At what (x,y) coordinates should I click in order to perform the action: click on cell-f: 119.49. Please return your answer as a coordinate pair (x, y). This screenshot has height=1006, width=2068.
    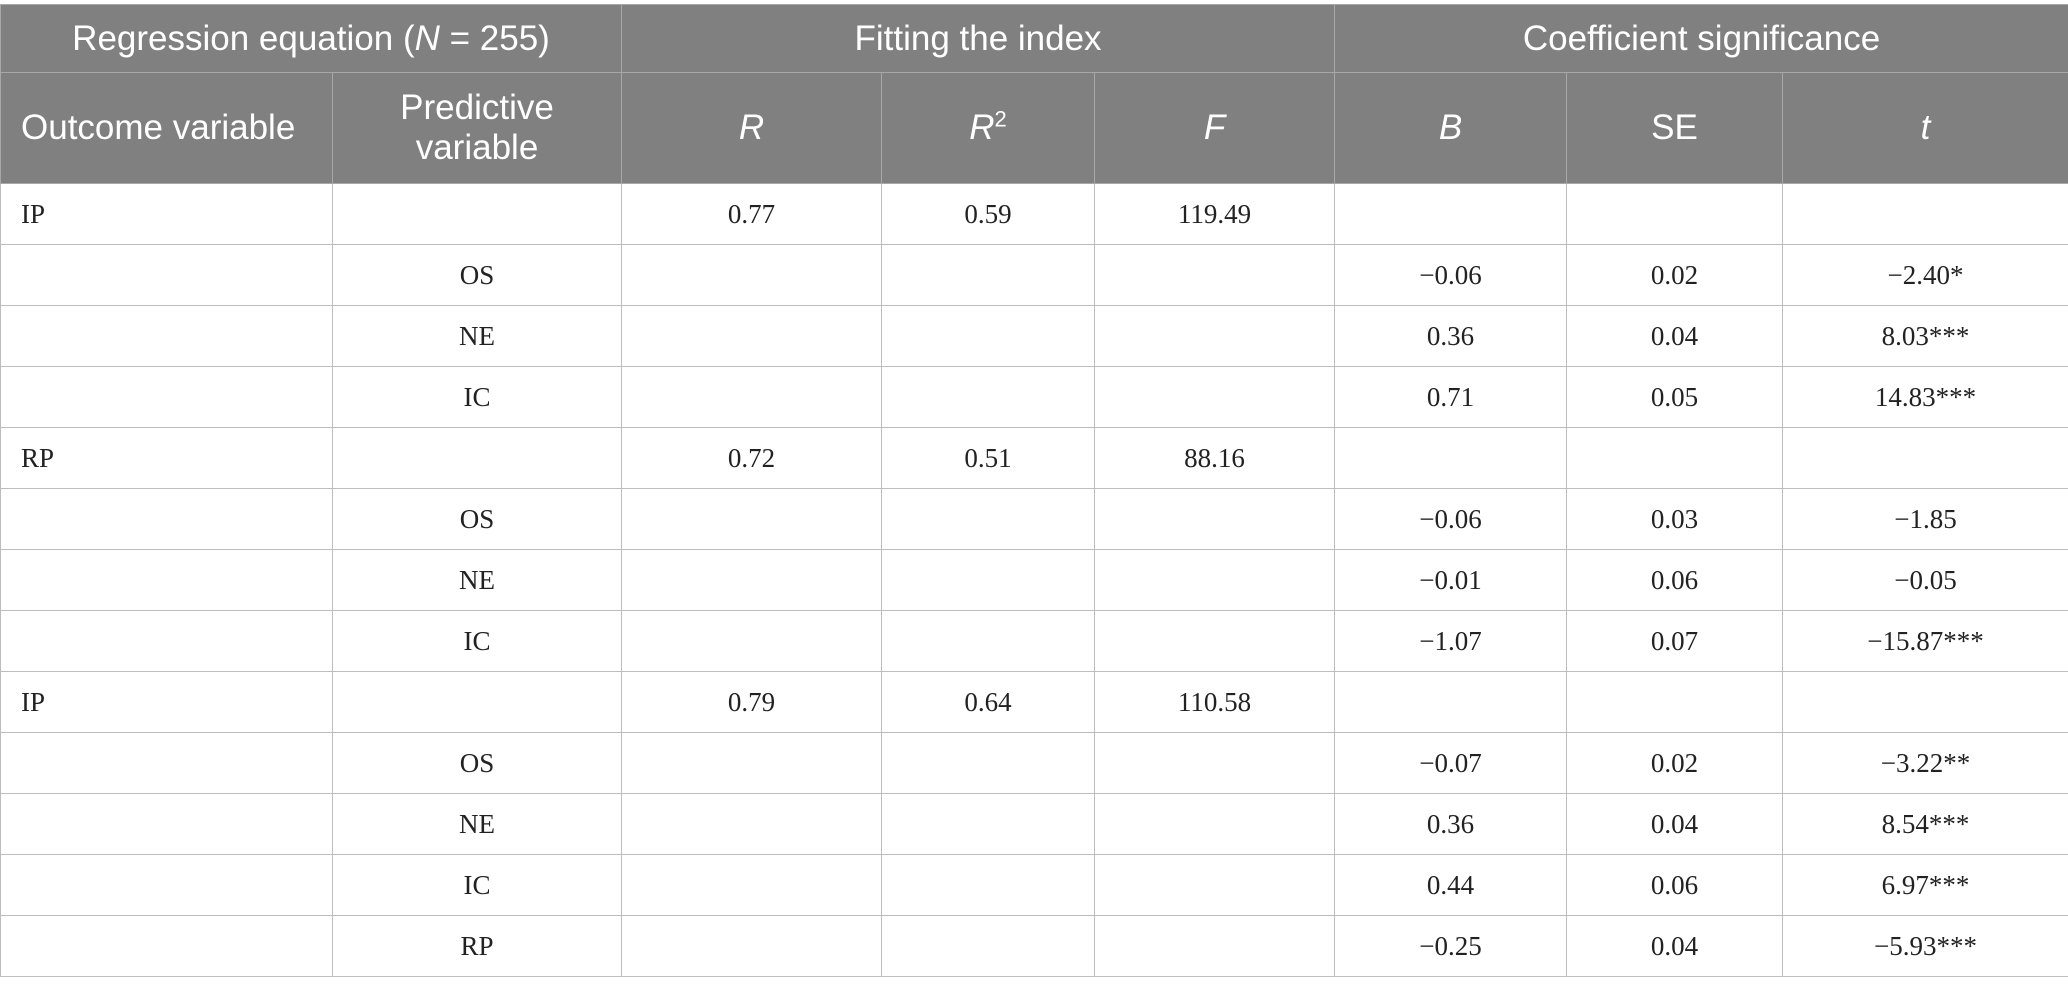
    Looking at the image, I should click on (1215, 214).